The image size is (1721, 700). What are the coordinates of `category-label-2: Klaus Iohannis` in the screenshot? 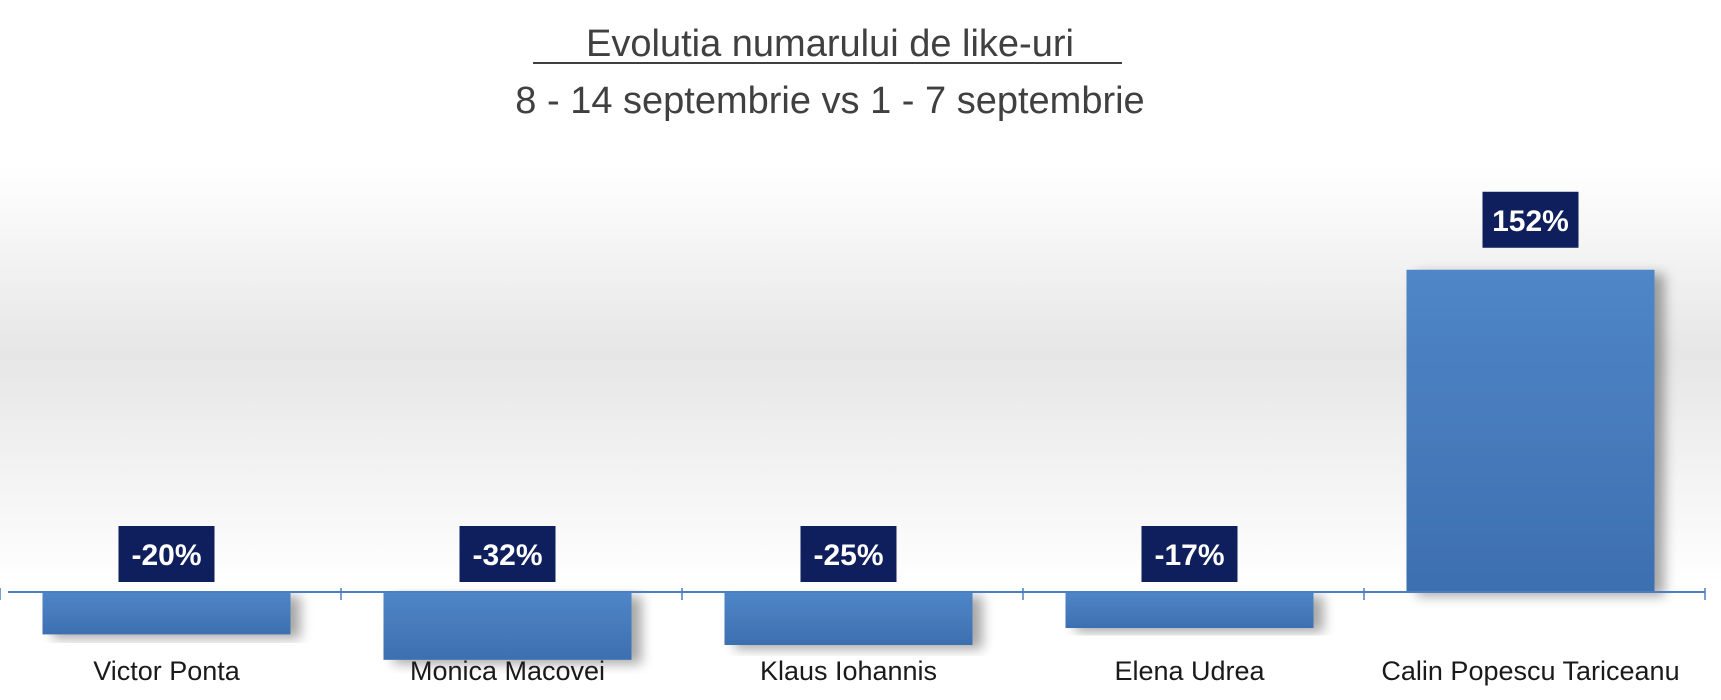 It's located at (848, 671).